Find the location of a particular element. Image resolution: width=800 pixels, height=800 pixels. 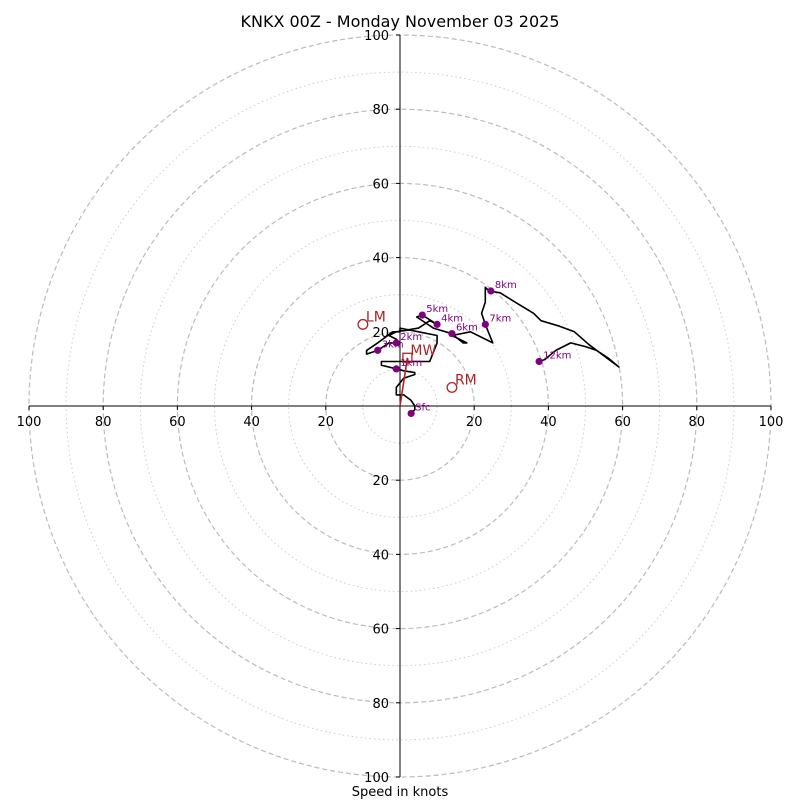

y-tick-label-1: 80 is located at coordinates (380, 110).